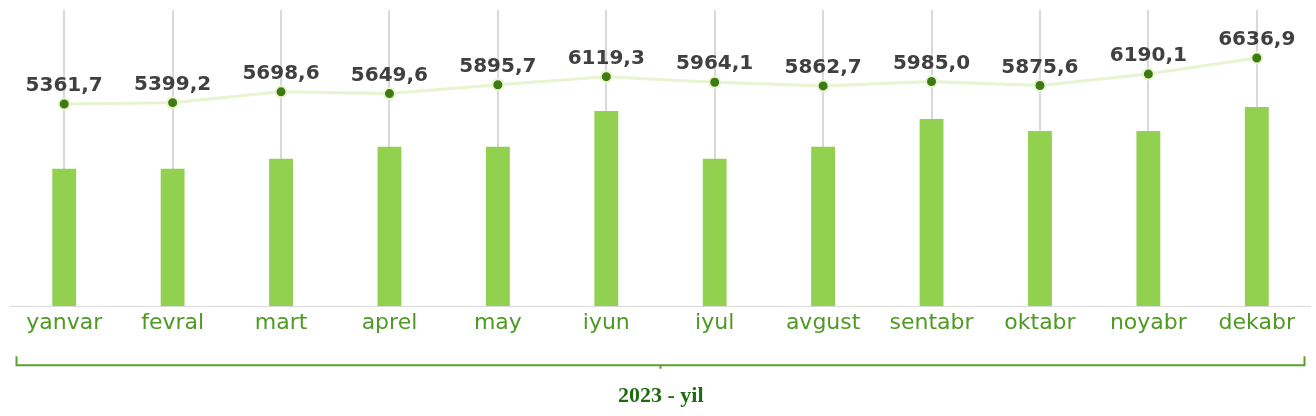 The height and width of the screenshot is (416, 1316). What do you see at coordinates (715, 62) in the screenshot?
I see `data-label: 5964,1` at bounding box center [715, 62].